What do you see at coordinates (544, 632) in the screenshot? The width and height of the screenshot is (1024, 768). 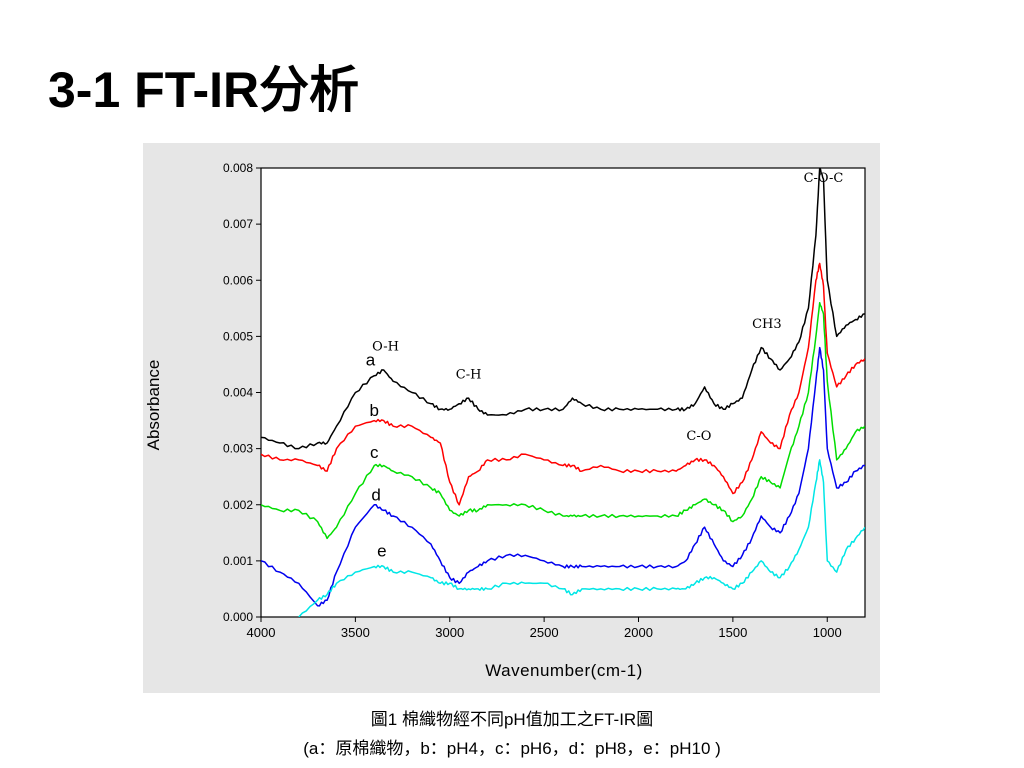 I see `x-tick-label: 2500` at bounding box center [544, 632].